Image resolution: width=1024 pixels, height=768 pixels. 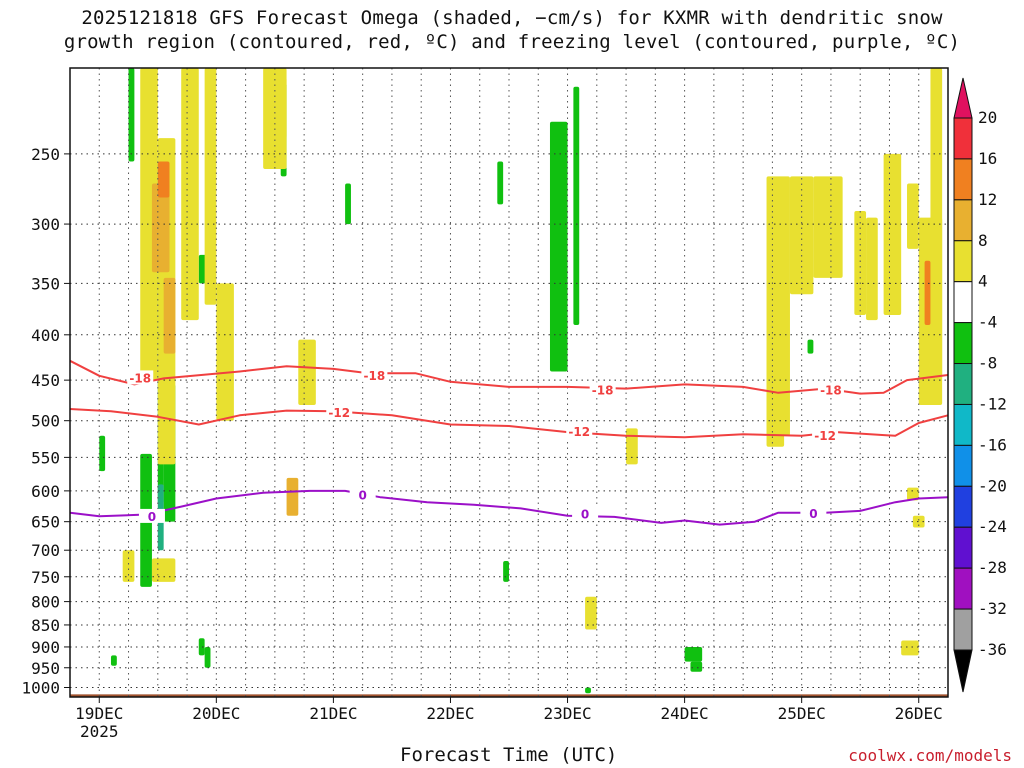 What do you see at coordinates (45, 577) in the screenshot?
I see `y-tick-label: 750` at bounding box center [45, 577].